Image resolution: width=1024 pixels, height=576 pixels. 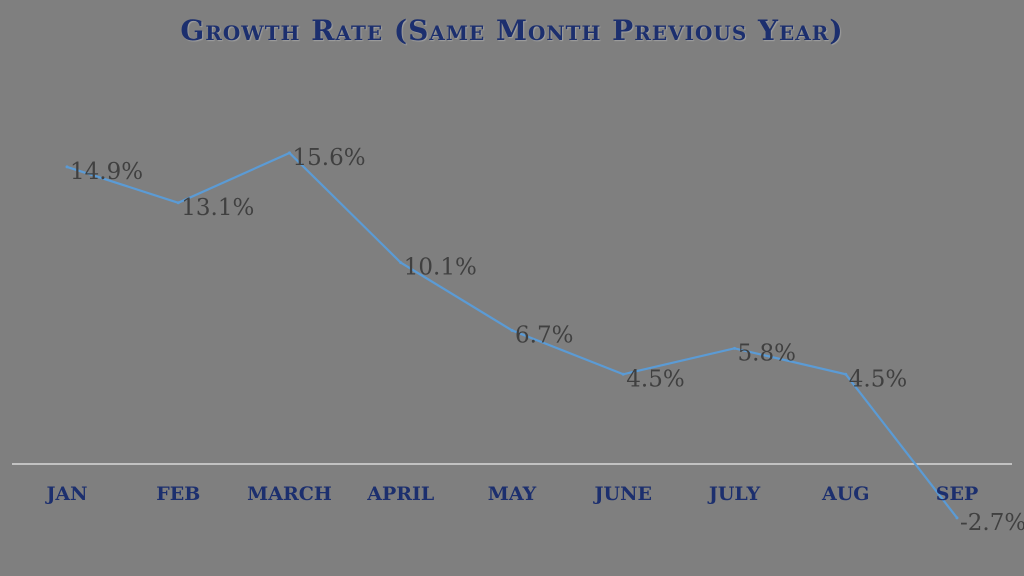 I want to click on chart-title: Growth Rate (Same Month Previous Year), so click(x=512, y=30).